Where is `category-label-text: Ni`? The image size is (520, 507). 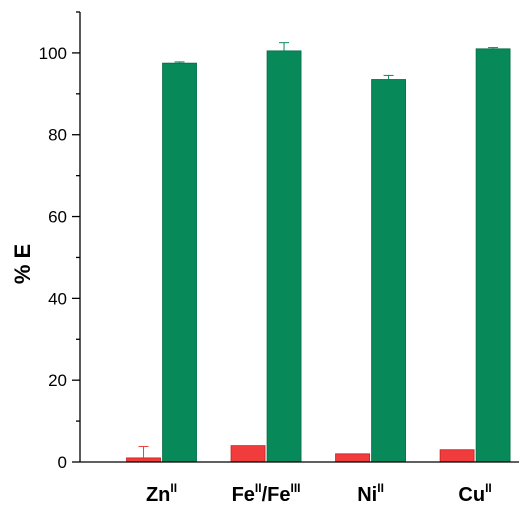 category-label-text: Ni is located at coordinates (367, 495).